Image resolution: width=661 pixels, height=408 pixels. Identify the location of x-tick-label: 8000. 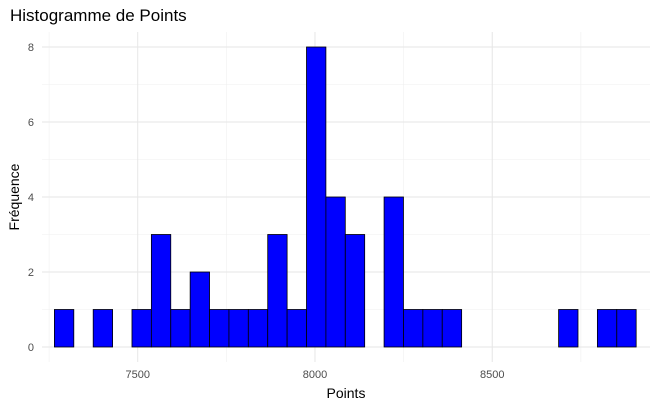
(315, 375).